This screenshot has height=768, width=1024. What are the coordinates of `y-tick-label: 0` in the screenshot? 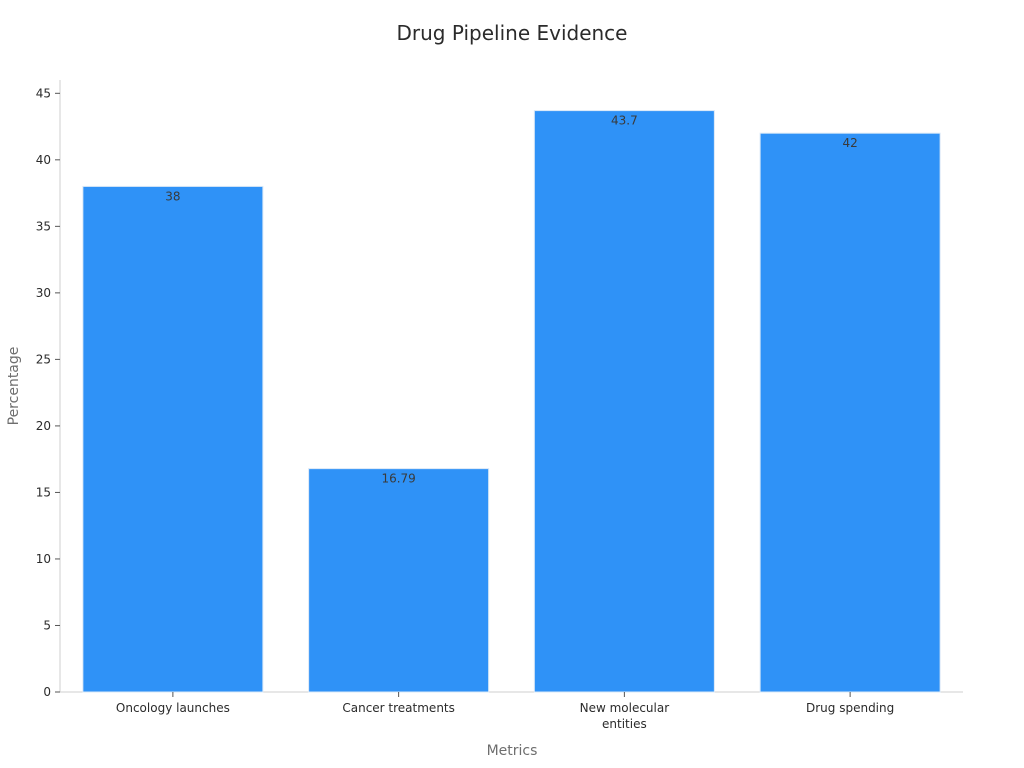 It's located at (47, 692).